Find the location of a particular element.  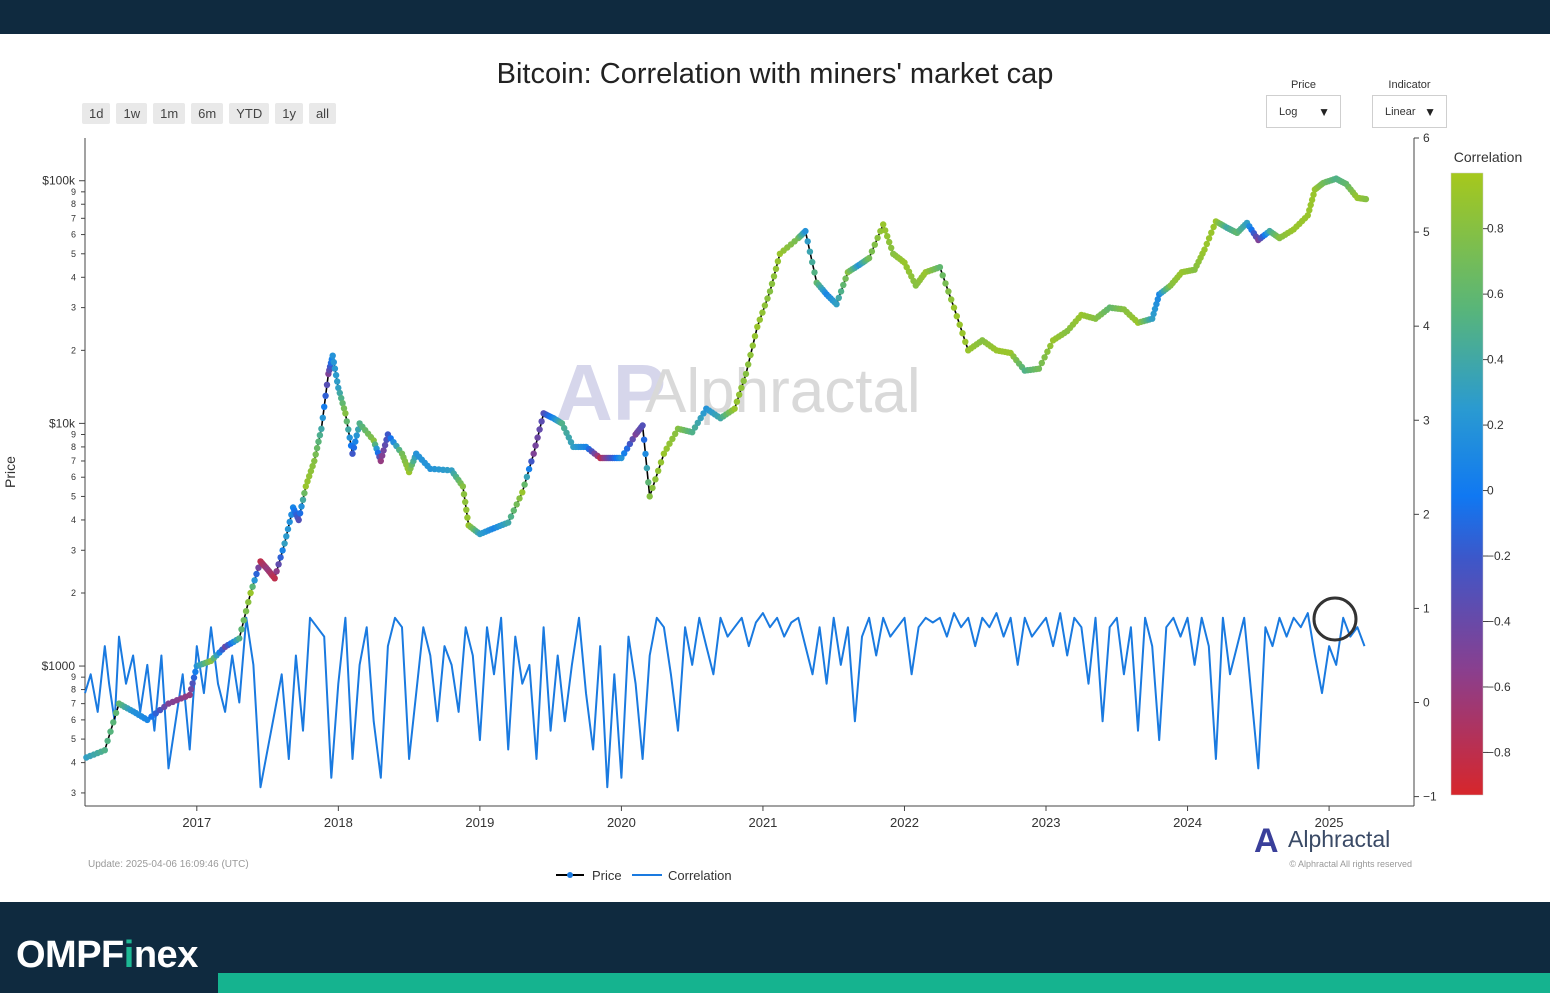

range-button-6m: 6m is located at coordinates (207, 113).